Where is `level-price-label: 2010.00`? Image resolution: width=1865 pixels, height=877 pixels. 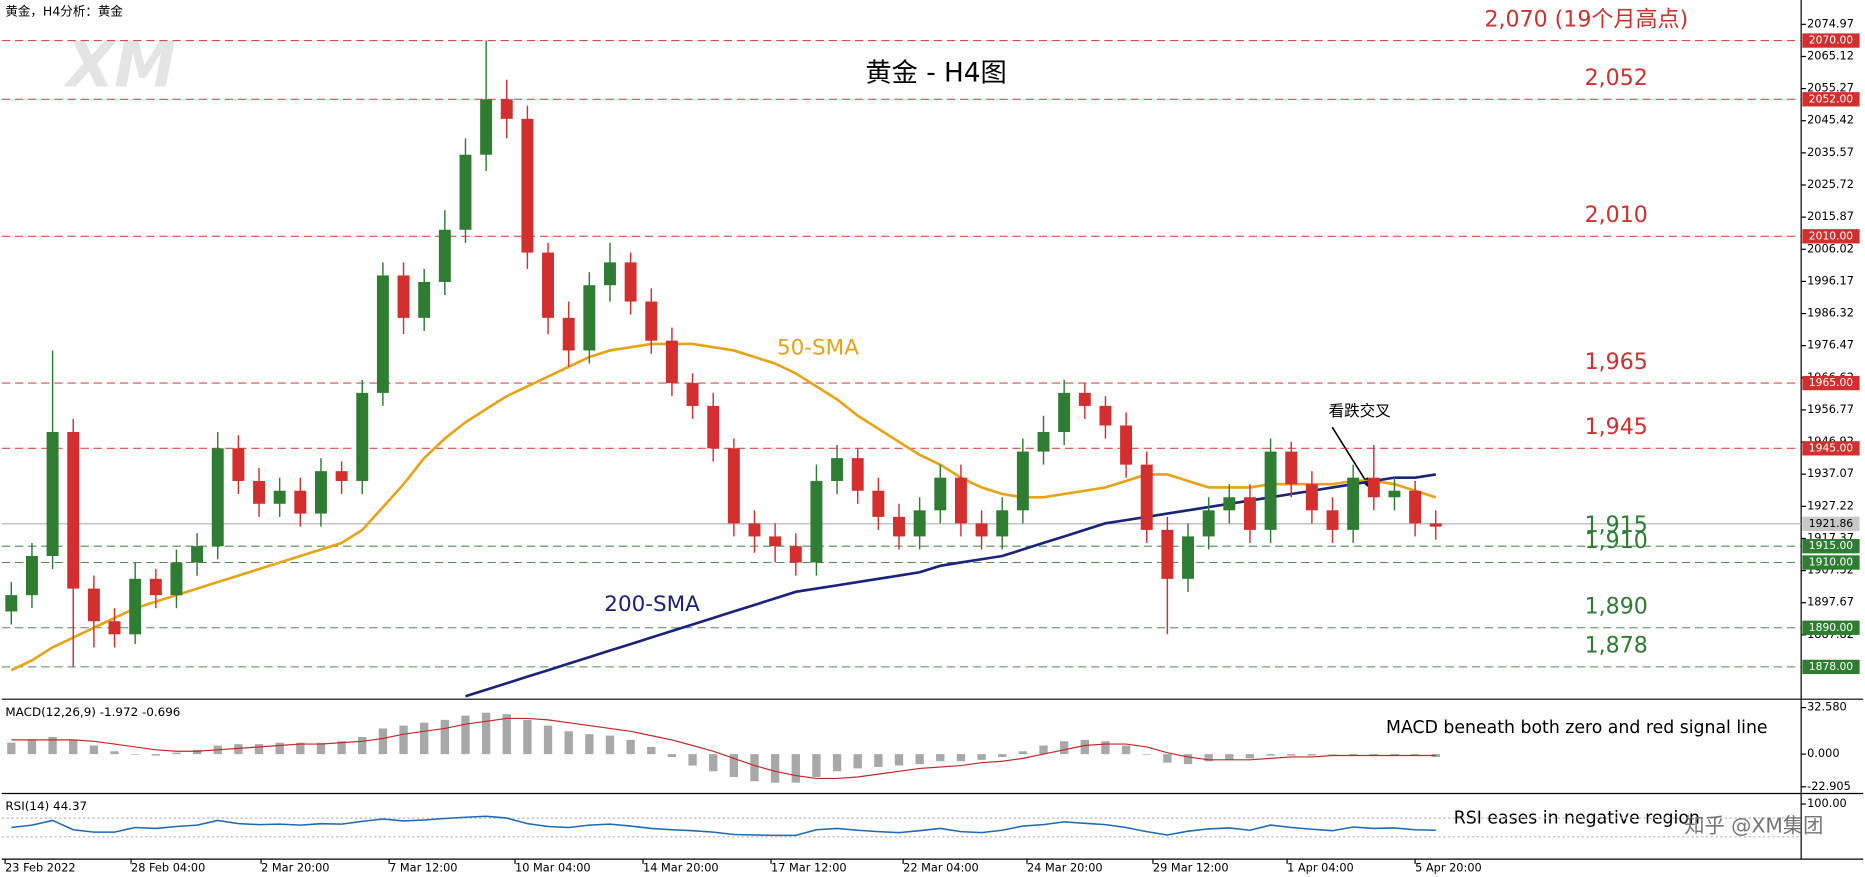
level-price-label: 2010.00 is located at coordinates (1831, 235).